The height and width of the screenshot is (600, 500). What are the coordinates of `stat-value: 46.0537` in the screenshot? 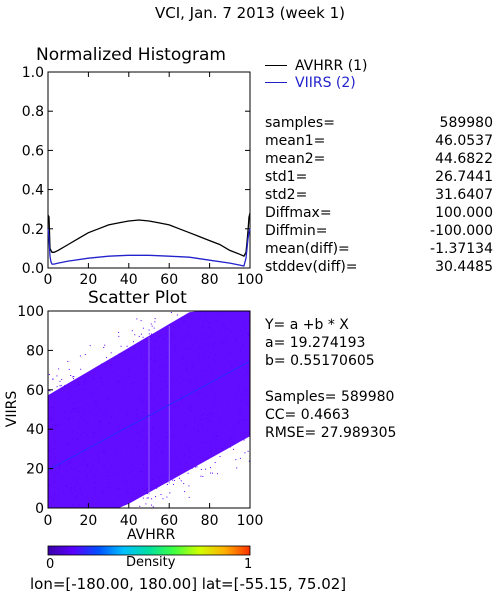 It's located at (464, 141).